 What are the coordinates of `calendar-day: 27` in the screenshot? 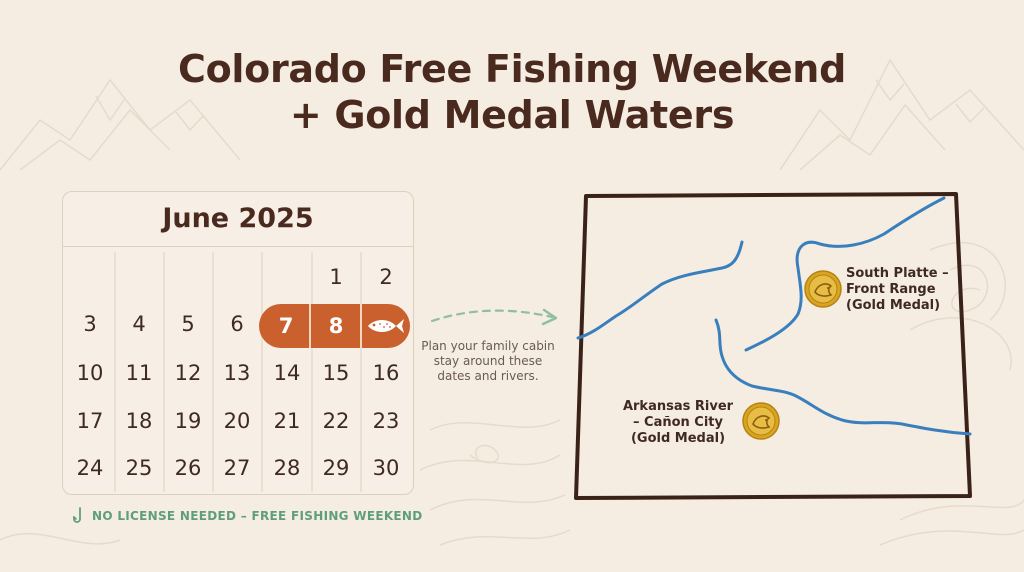 It's located at (237, 468).